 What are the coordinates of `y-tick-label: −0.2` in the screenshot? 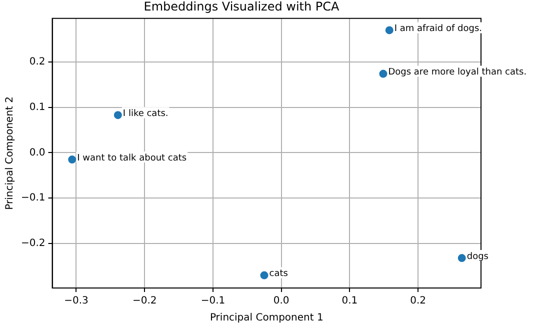 It's located at (33, 244).